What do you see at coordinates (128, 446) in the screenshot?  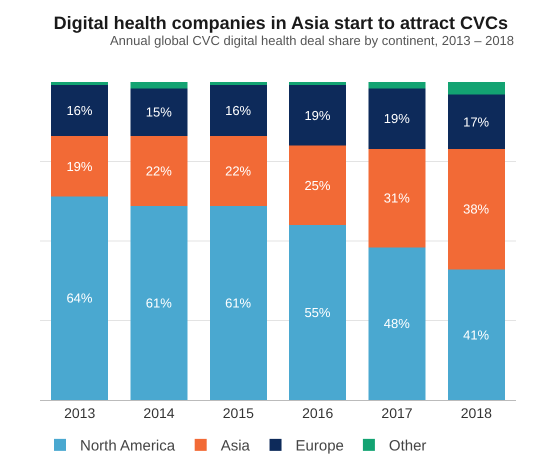 I see `legend-label: North America` at bounding box center [128, 446].